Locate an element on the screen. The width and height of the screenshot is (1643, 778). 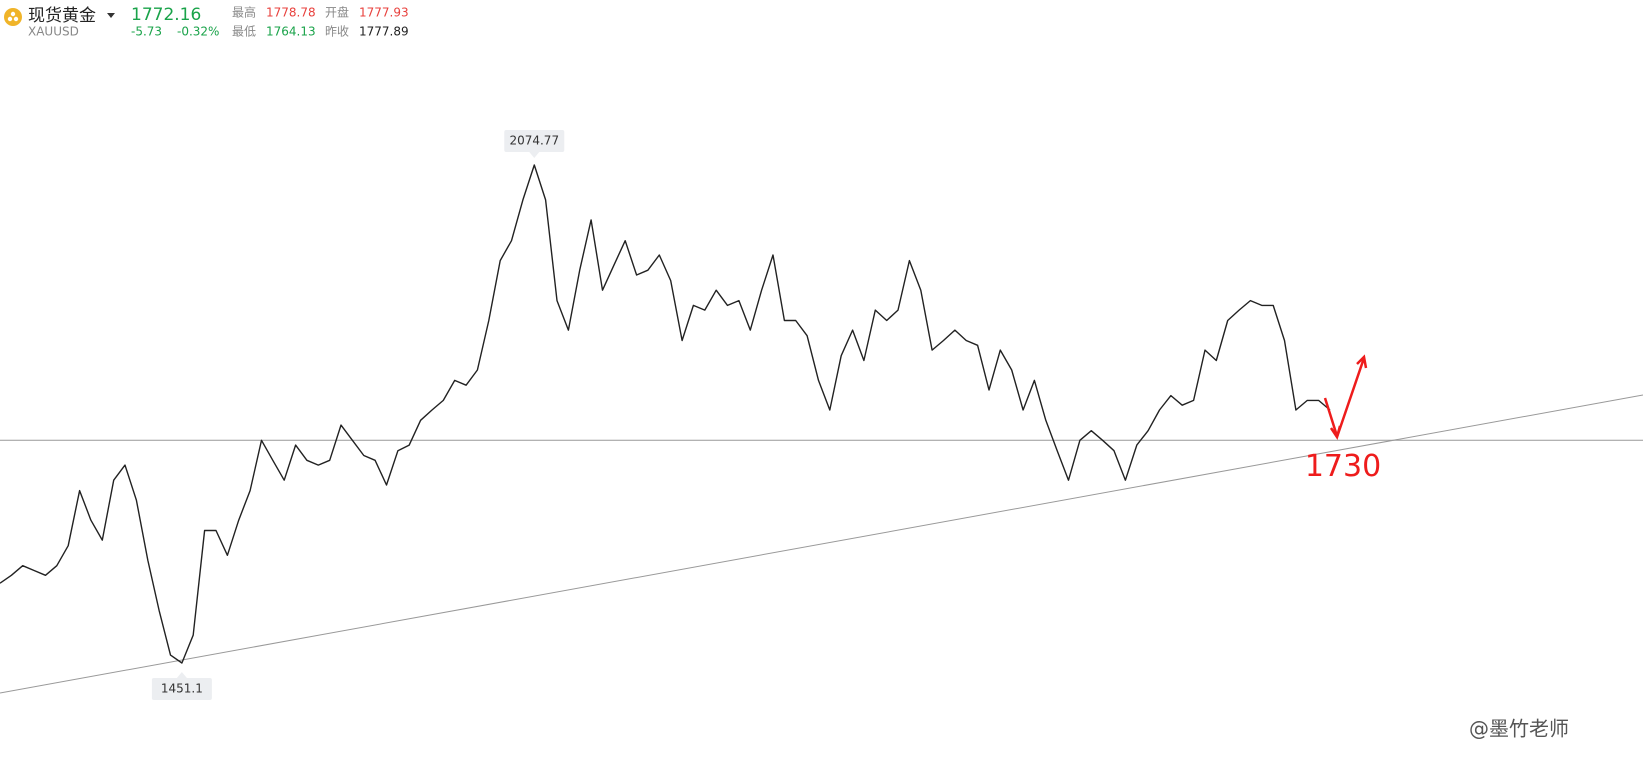
price: 1772.16 is located at coordinates (166, 15).